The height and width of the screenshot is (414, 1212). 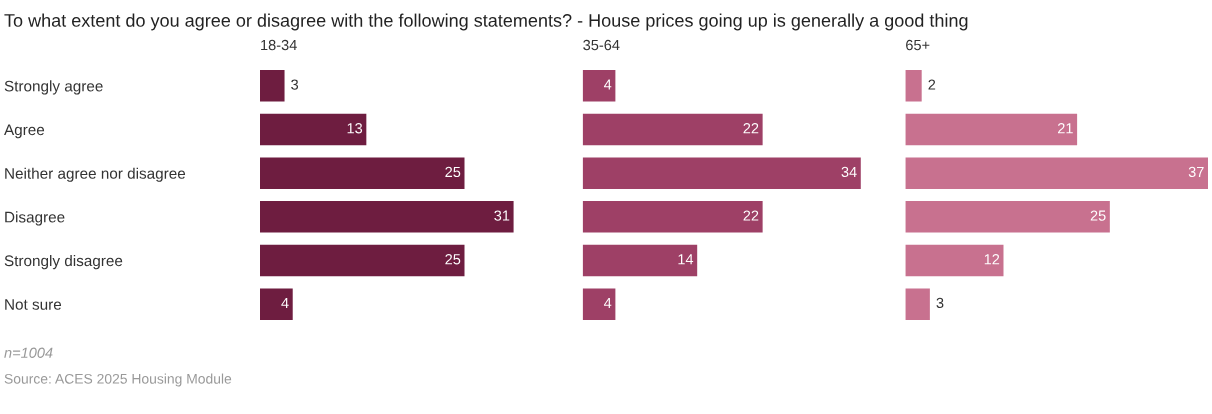 What do you see at coordinates (918, 45) in the screenshot?
I see `chart-title: 65+` at bounding box center [918, 45].